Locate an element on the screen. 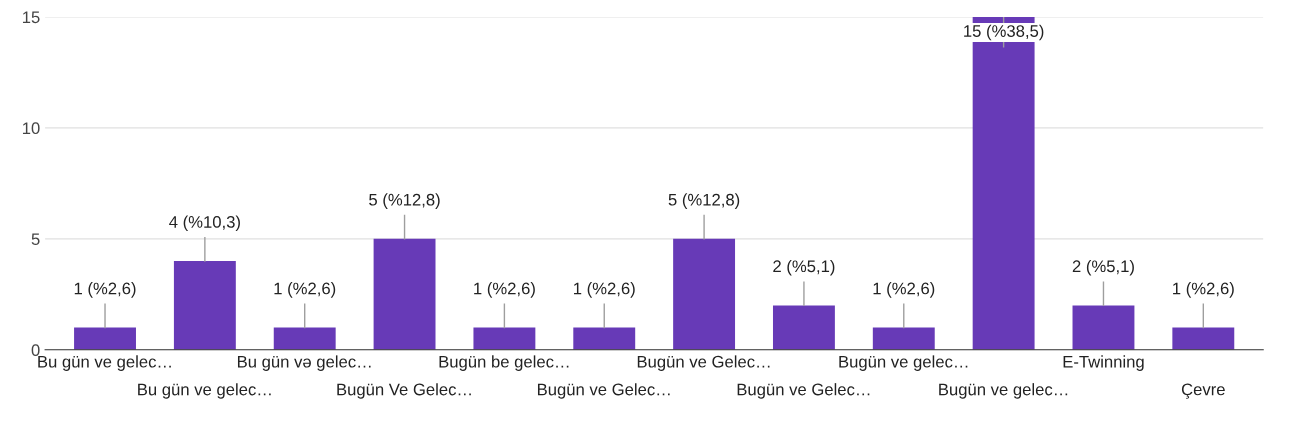 The width and height of the screenshot is (1289, 424). x-tick-label: Çevre is located at coordinates (1203, 391).